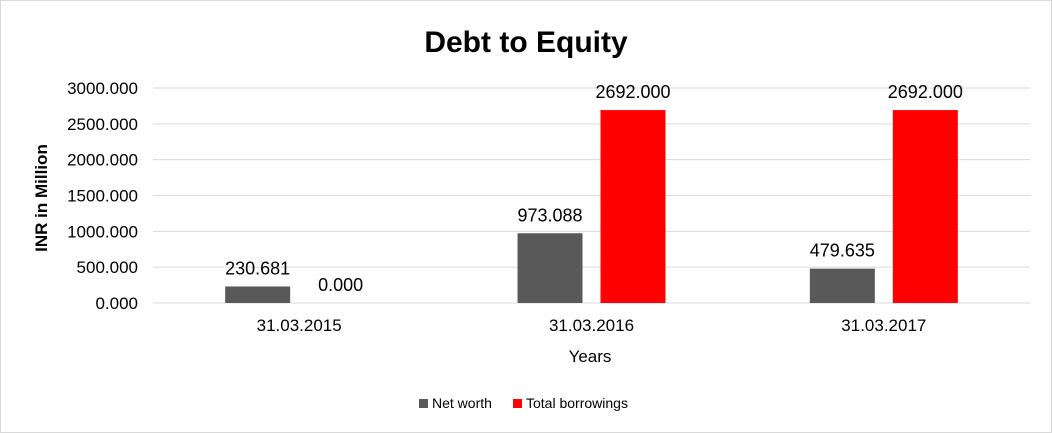  What do you see at coordinates (549, 215) in the screenshot?
I see `data-label: 973.088` at bounding box center [549, 215].